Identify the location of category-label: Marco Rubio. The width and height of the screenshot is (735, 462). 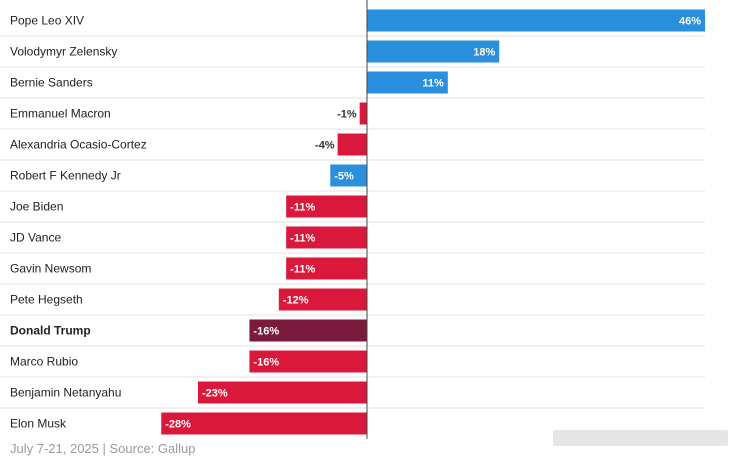
(44, 362).